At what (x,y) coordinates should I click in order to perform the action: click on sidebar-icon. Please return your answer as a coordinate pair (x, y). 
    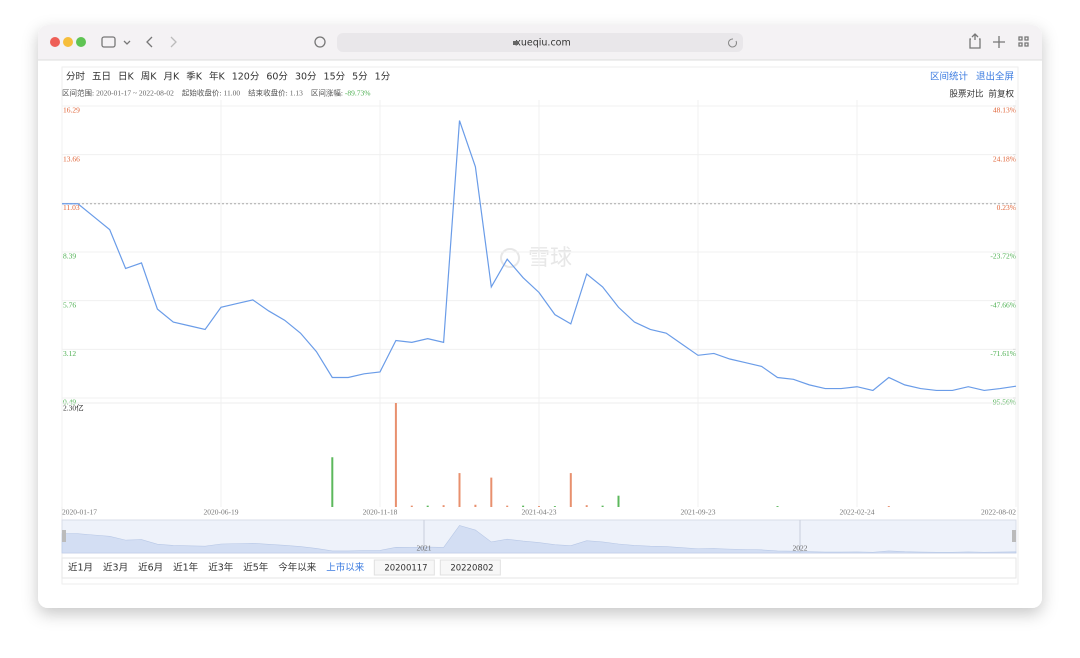
    Looking at the image, I should click on (108, 42).